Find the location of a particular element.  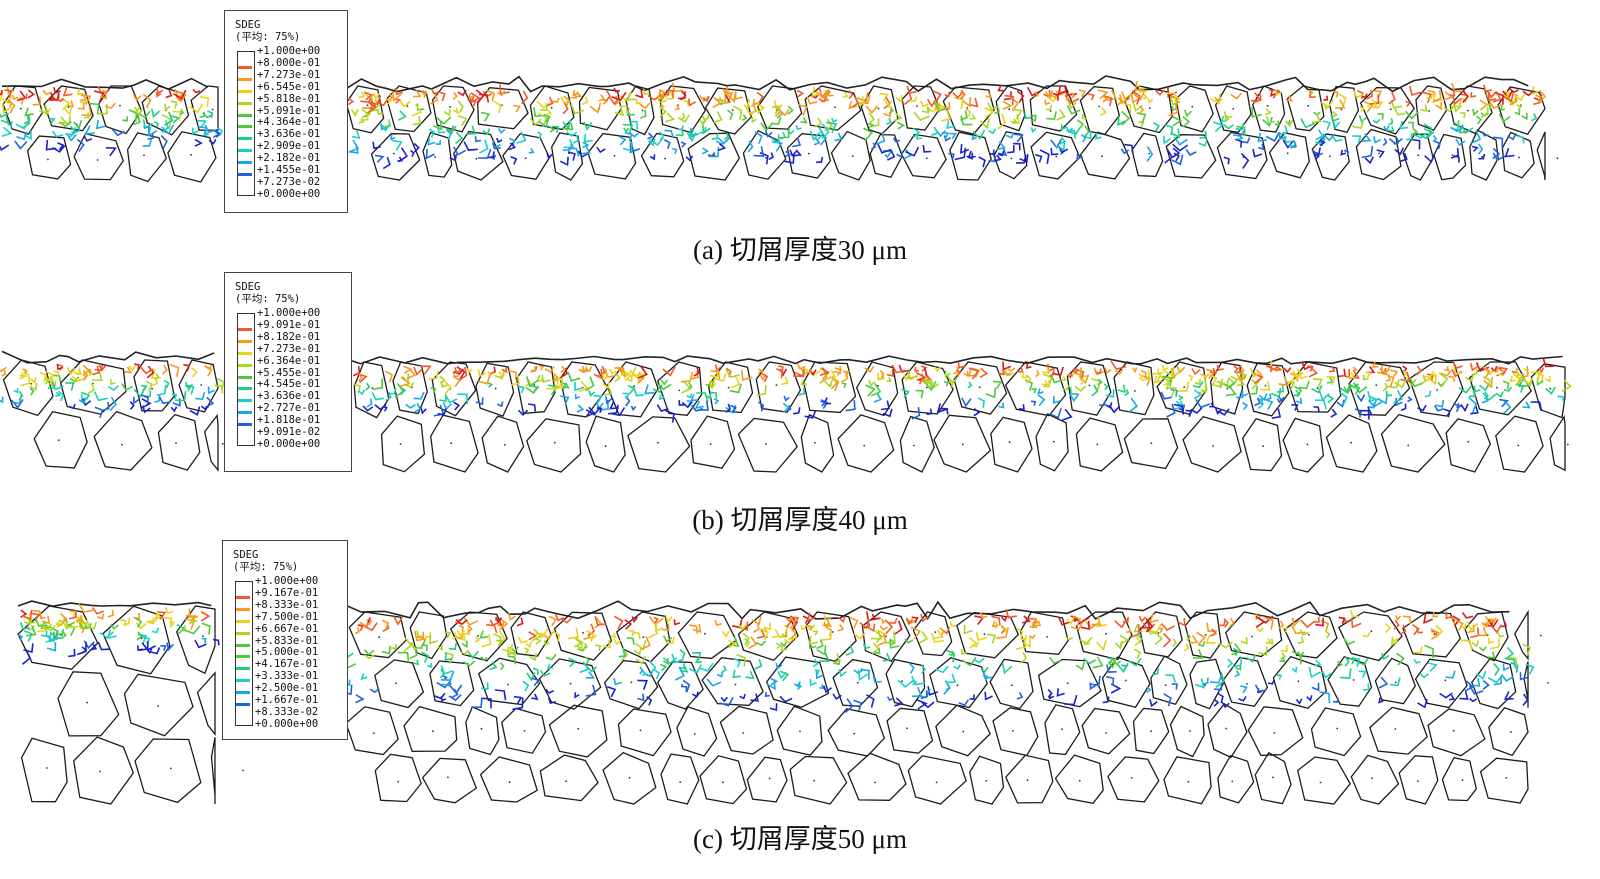

legend-value: +1.455e-01 is located at coordinates (289, 170).